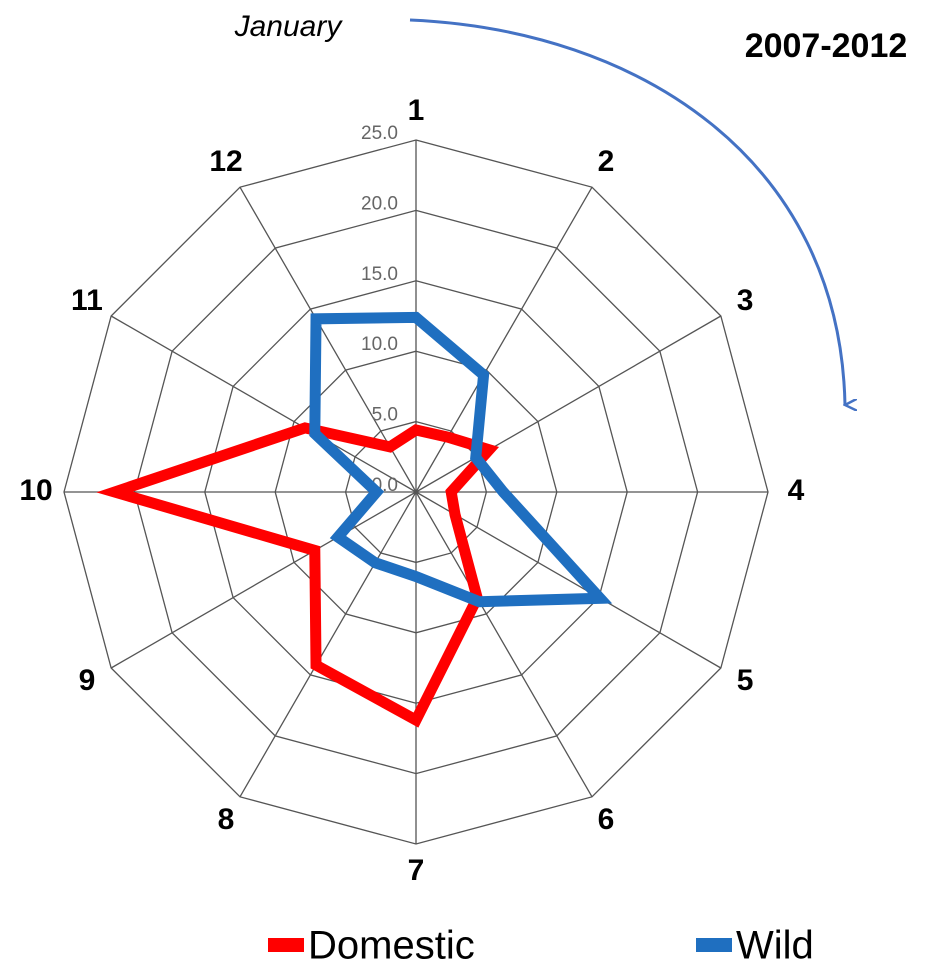 The width and height of the screenshot is (936, 976). I want to click on category-label: 4, so click(796, 490).